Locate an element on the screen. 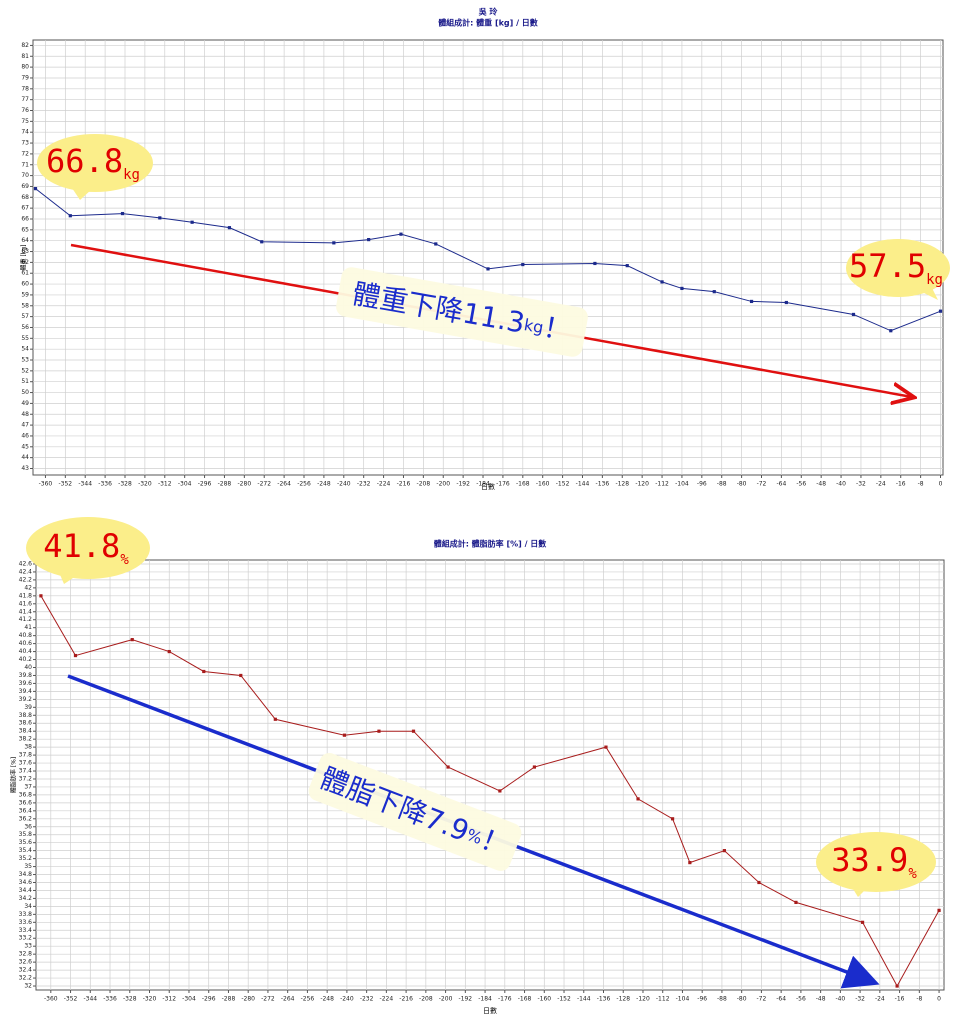  x-tick-label: -88 is located at coordinates (722, 484).